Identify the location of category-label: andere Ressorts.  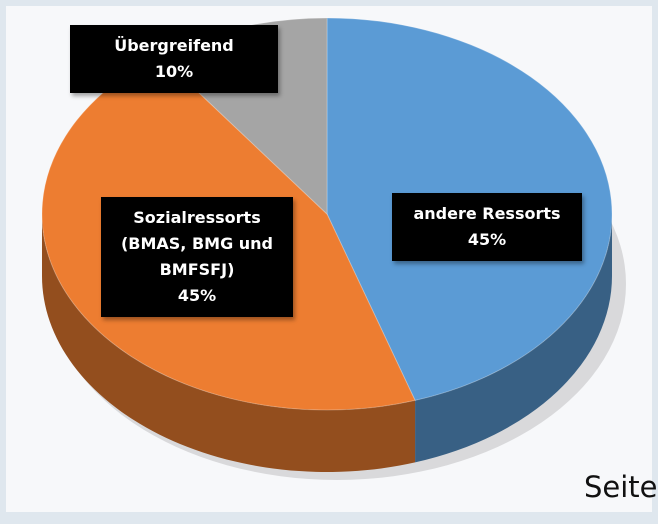
(487, 213).